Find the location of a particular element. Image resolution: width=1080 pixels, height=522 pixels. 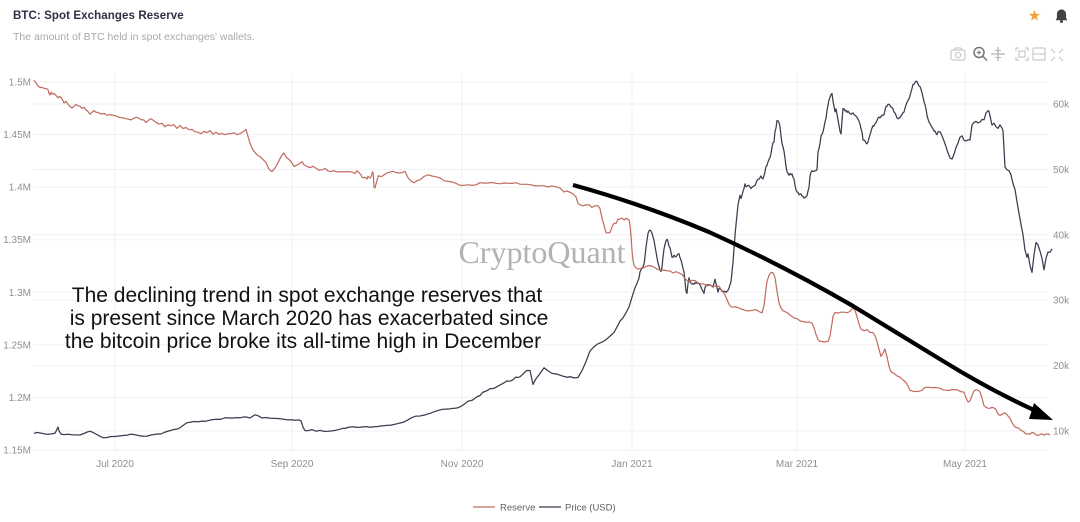

svg-text: Price (USD) is located at coordinates (590, 508).